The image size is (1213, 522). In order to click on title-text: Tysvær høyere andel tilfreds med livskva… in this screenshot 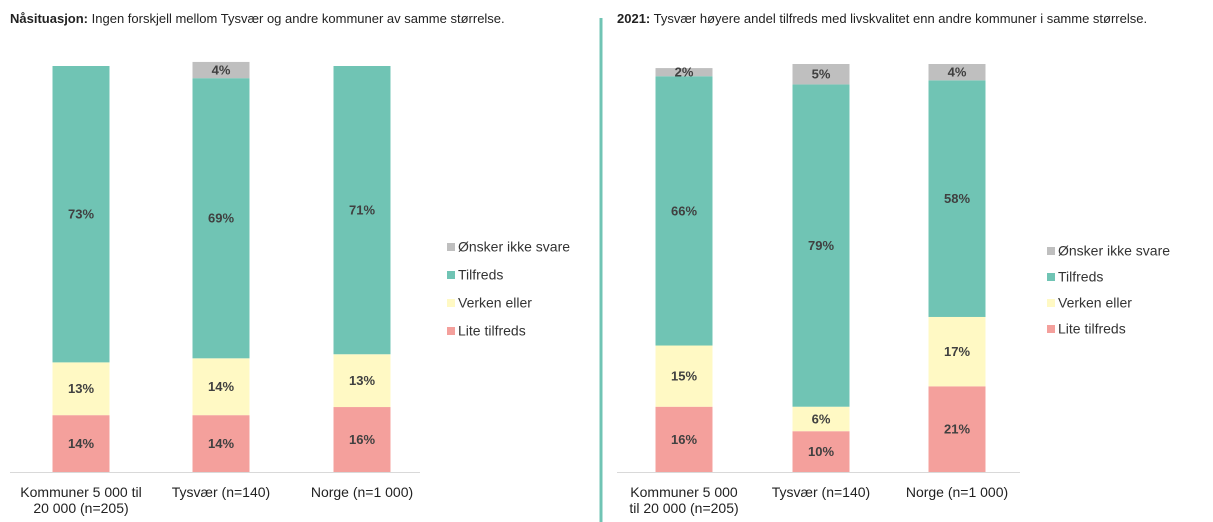, I will do `click(900, 18)`.